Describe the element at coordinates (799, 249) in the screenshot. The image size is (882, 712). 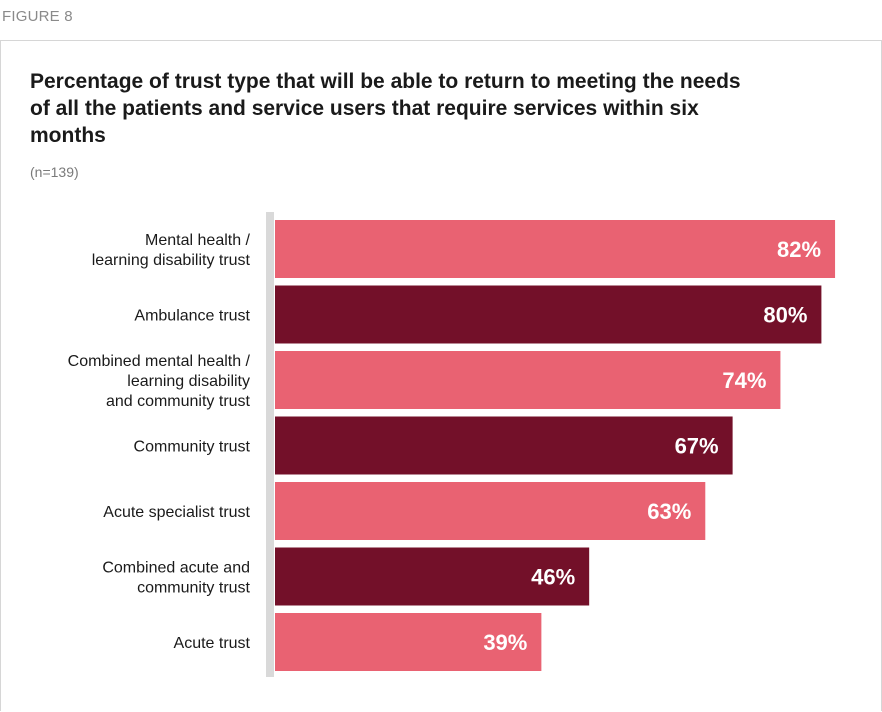
I see `data-label: 82%` at that location.